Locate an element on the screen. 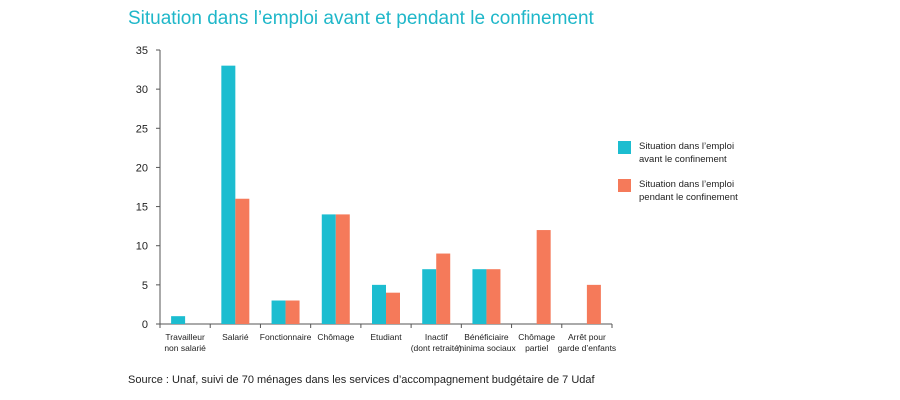  x-tick-label-line: Salarié is located at coordinates (235, 337).